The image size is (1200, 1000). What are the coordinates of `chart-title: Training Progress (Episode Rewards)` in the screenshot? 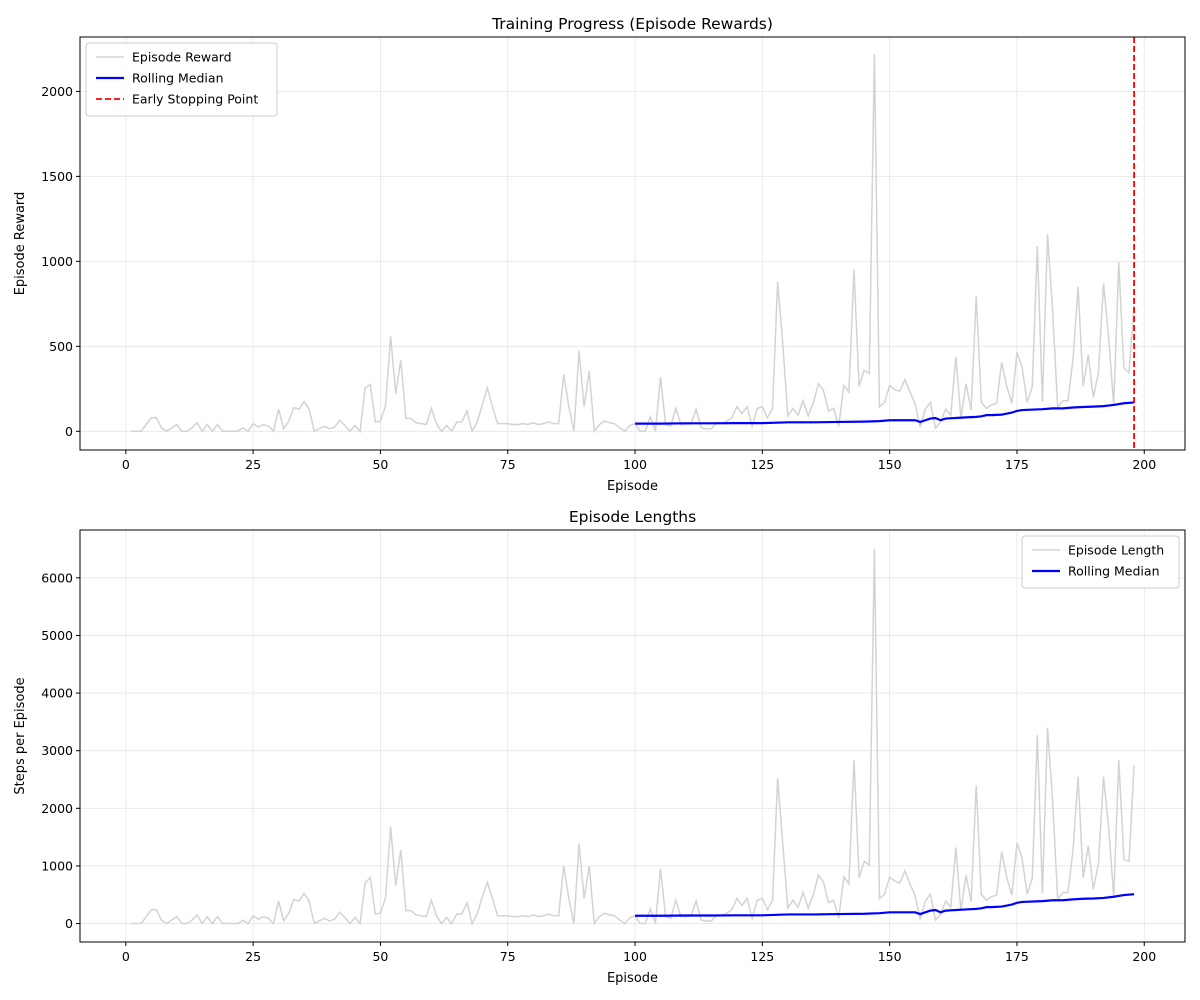 It's located at (632, 24).